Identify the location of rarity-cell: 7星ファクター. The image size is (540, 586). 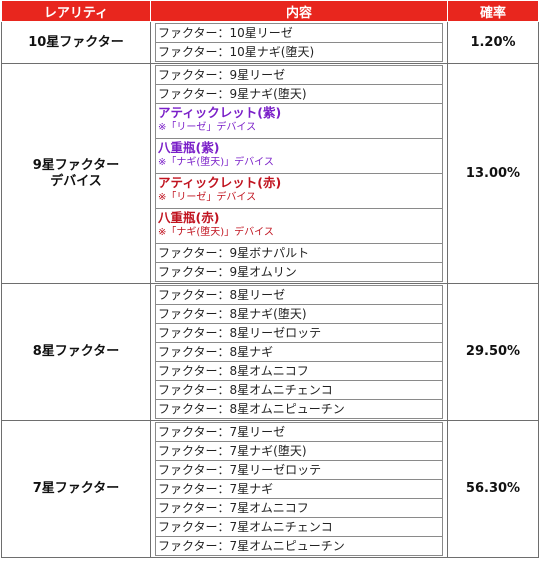
(76, 489).